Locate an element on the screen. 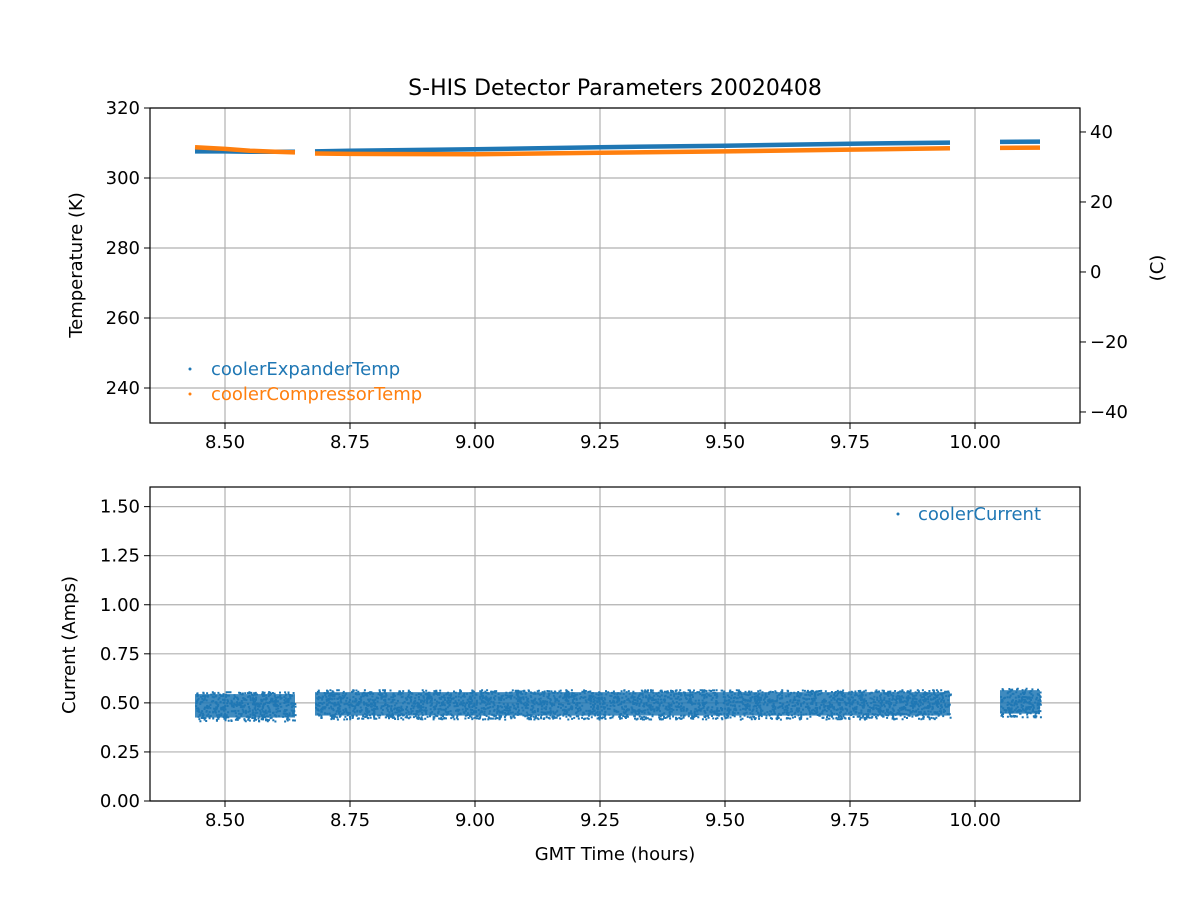 The width and height of the screenshot is (1200, 900). legend-label-current: coolerCurrent is located at coordinates (979, 514).